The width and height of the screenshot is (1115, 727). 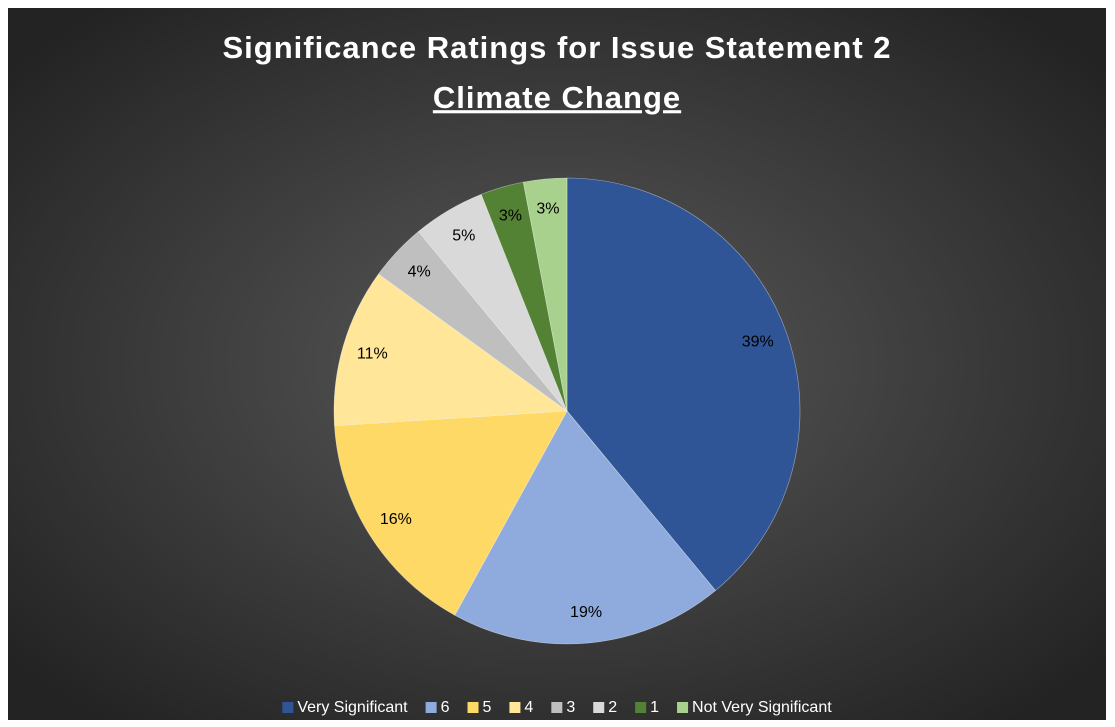 I want to click on data-label: 39%, so click(x=758, y=342).